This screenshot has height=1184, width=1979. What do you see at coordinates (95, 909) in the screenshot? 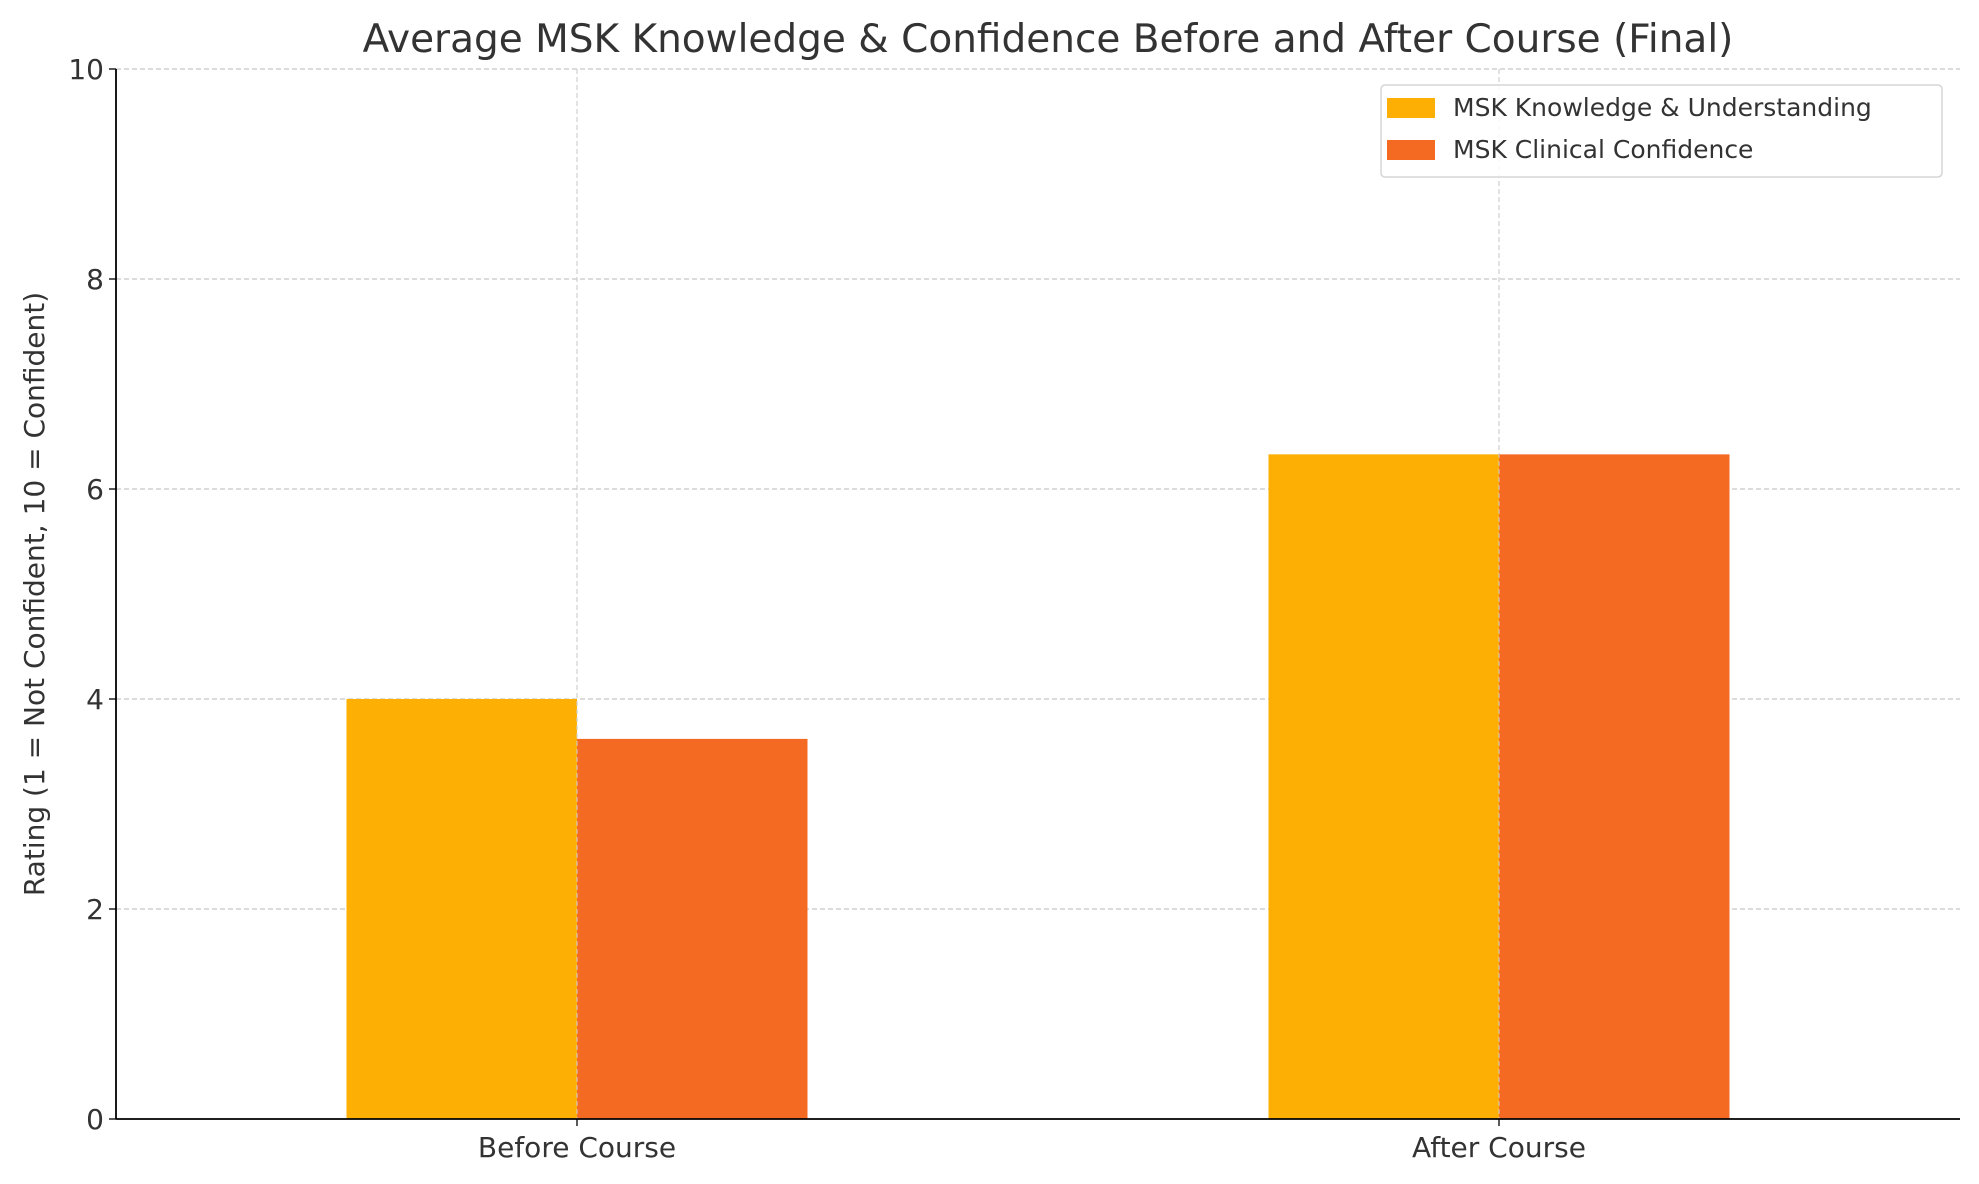
I see `y-tick-label: 2` at bounding box center [95, 909].